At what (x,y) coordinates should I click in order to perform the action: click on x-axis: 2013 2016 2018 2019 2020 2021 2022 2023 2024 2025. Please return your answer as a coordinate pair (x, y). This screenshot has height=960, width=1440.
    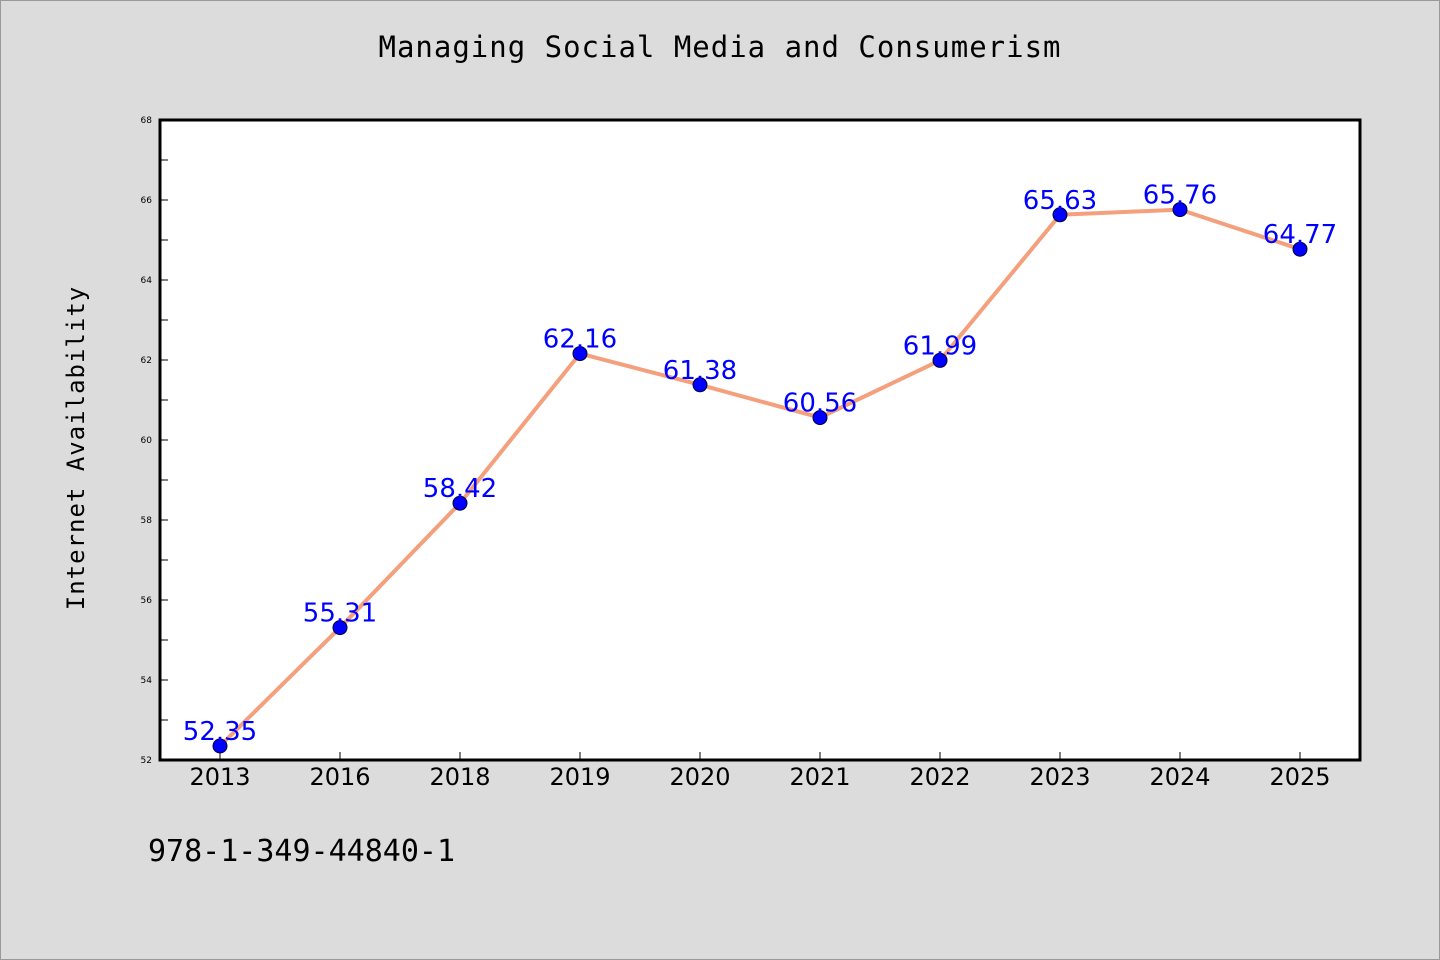
    Looking at the image, I should click on (760, 771).